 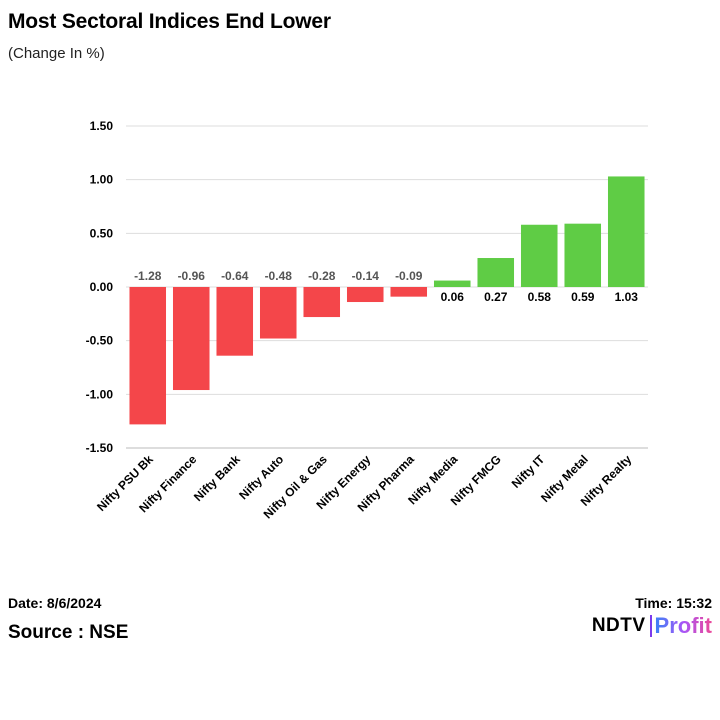 What do you see at coordinates (409, 276) in the screenshot?
I see `data-label: -0.09` at bounding box center [409, 276].